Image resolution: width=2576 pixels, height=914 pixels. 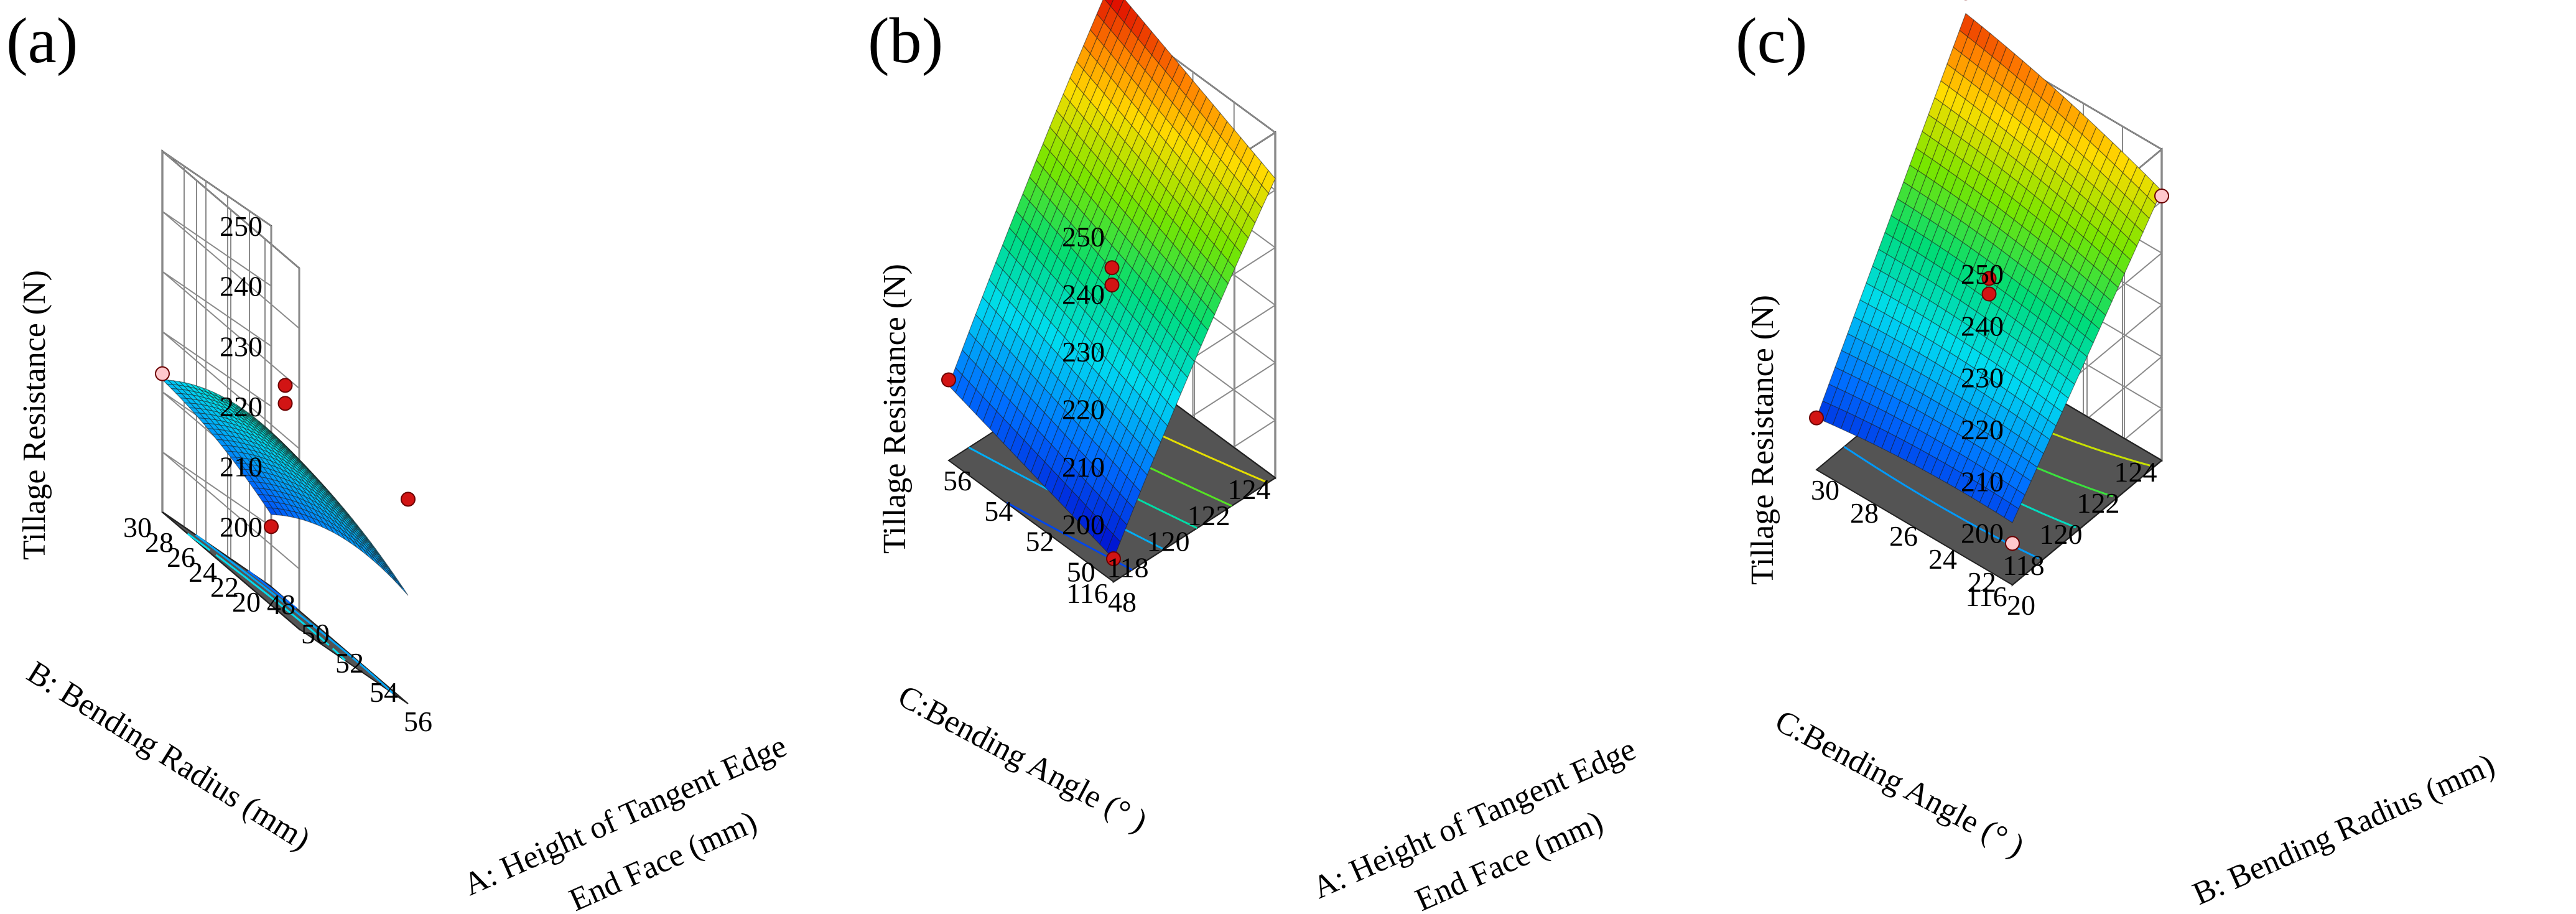 What do you see at coordinates (159, 542) in the screenshot?
I see `y-tick-label: 28` at bounding box center [159, 542].